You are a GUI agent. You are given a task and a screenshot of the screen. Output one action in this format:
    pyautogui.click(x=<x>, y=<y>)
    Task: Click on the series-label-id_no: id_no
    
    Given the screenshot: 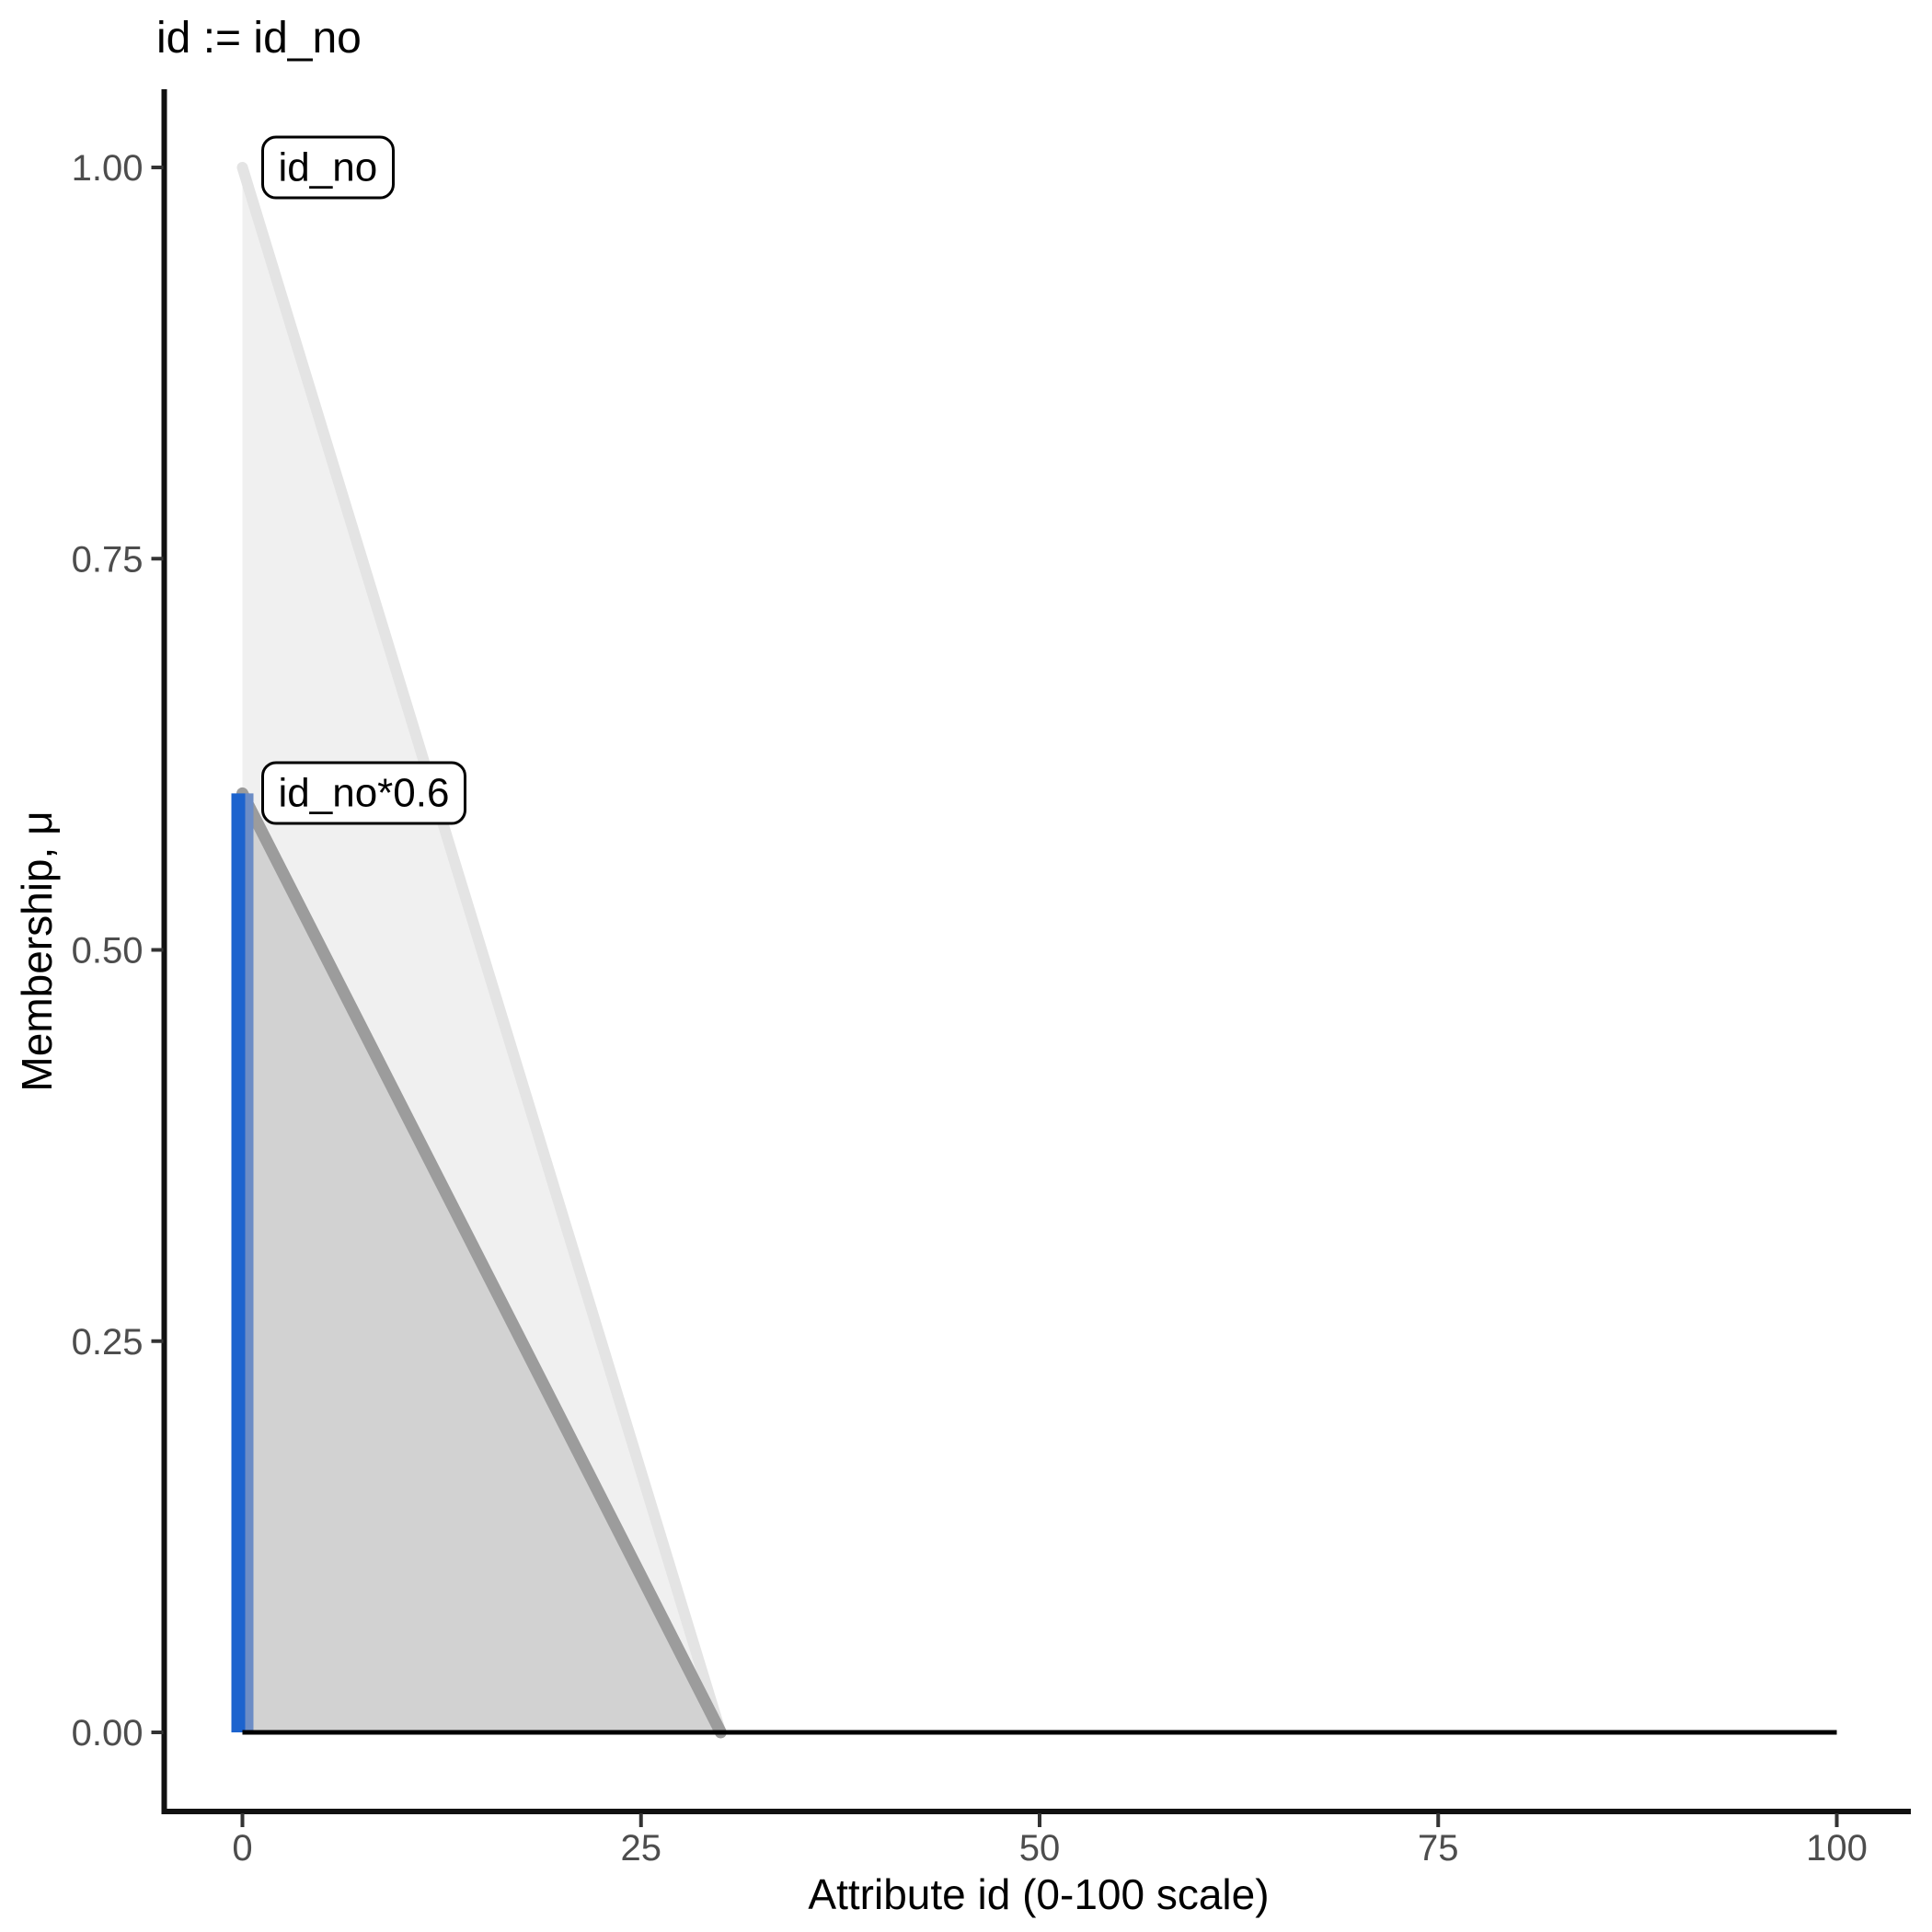 What is the action you would take?
    pyautogui.click(x=328, y=167)
    